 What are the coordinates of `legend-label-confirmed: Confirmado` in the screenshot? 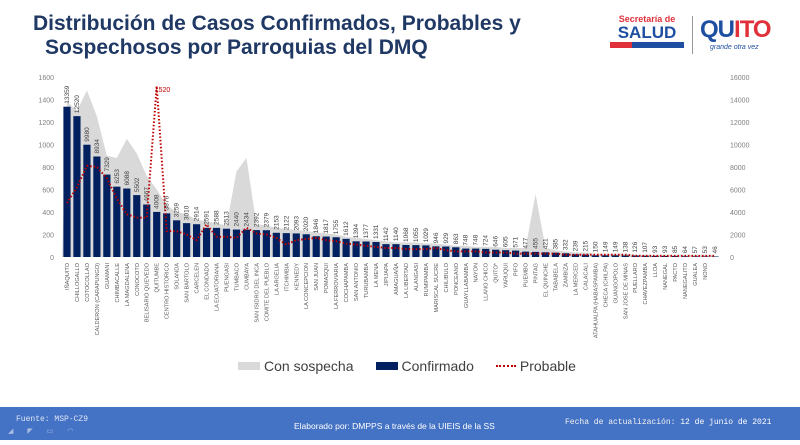 It's located at (437, 366).